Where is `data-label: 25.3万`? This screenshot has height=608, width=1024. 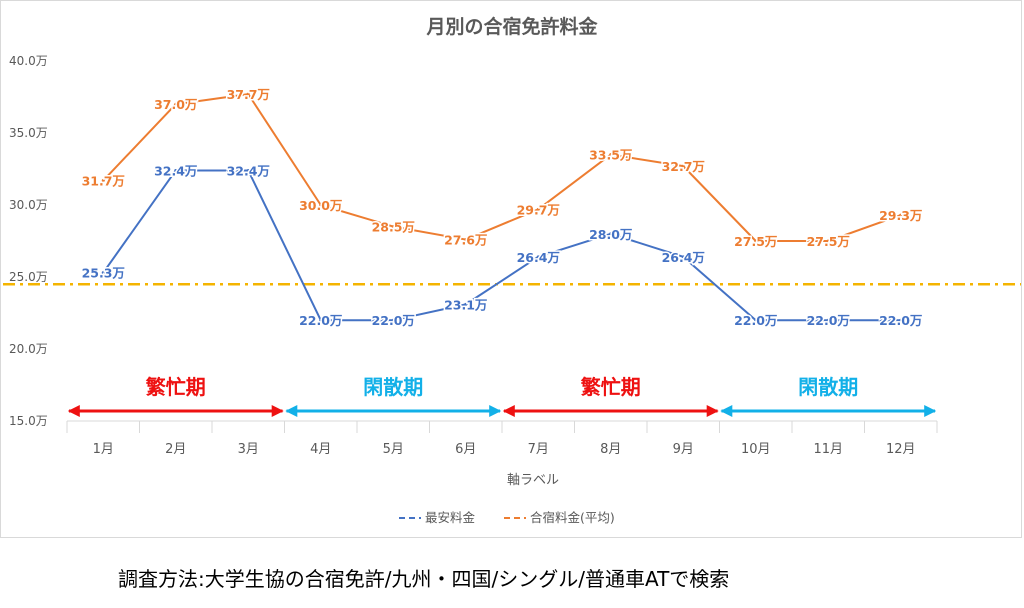
data-label: 25.3万 is located at coordinates (103, 273).